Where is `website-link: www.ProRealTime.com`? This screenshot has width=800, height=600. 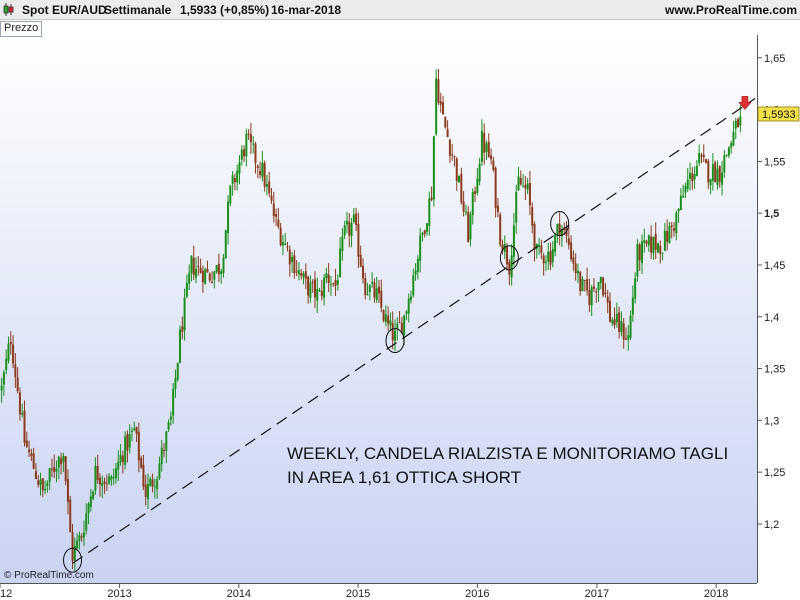 website-link: www.ProRealTime.com is located at coordinates (731, 10).